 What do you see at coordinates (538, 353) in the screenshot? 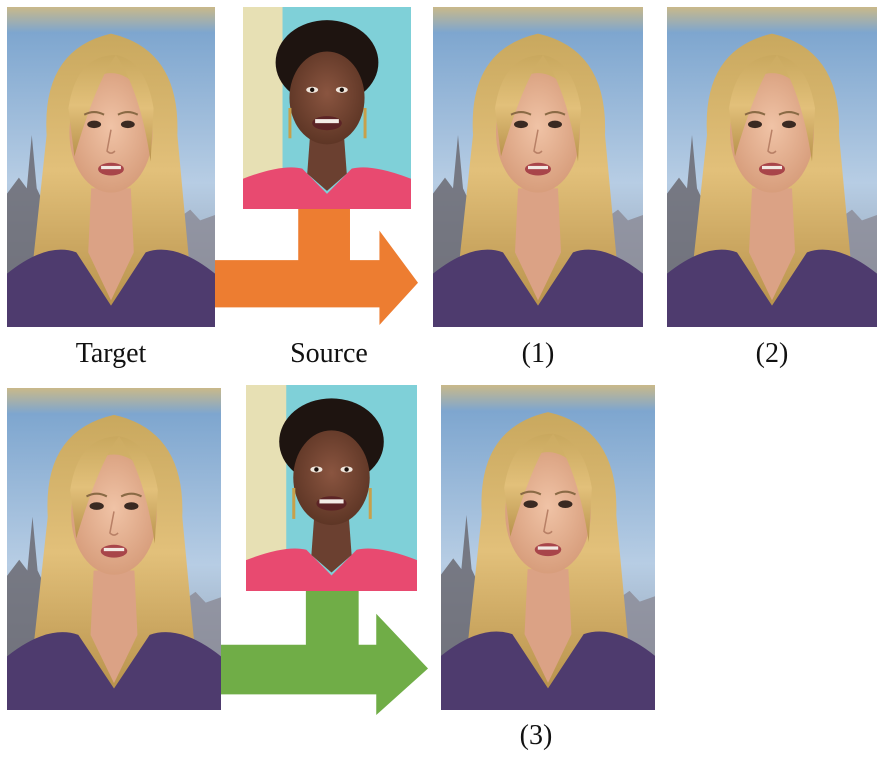
I see `caption-result-1: (1)` at bounding box center [538, 353].